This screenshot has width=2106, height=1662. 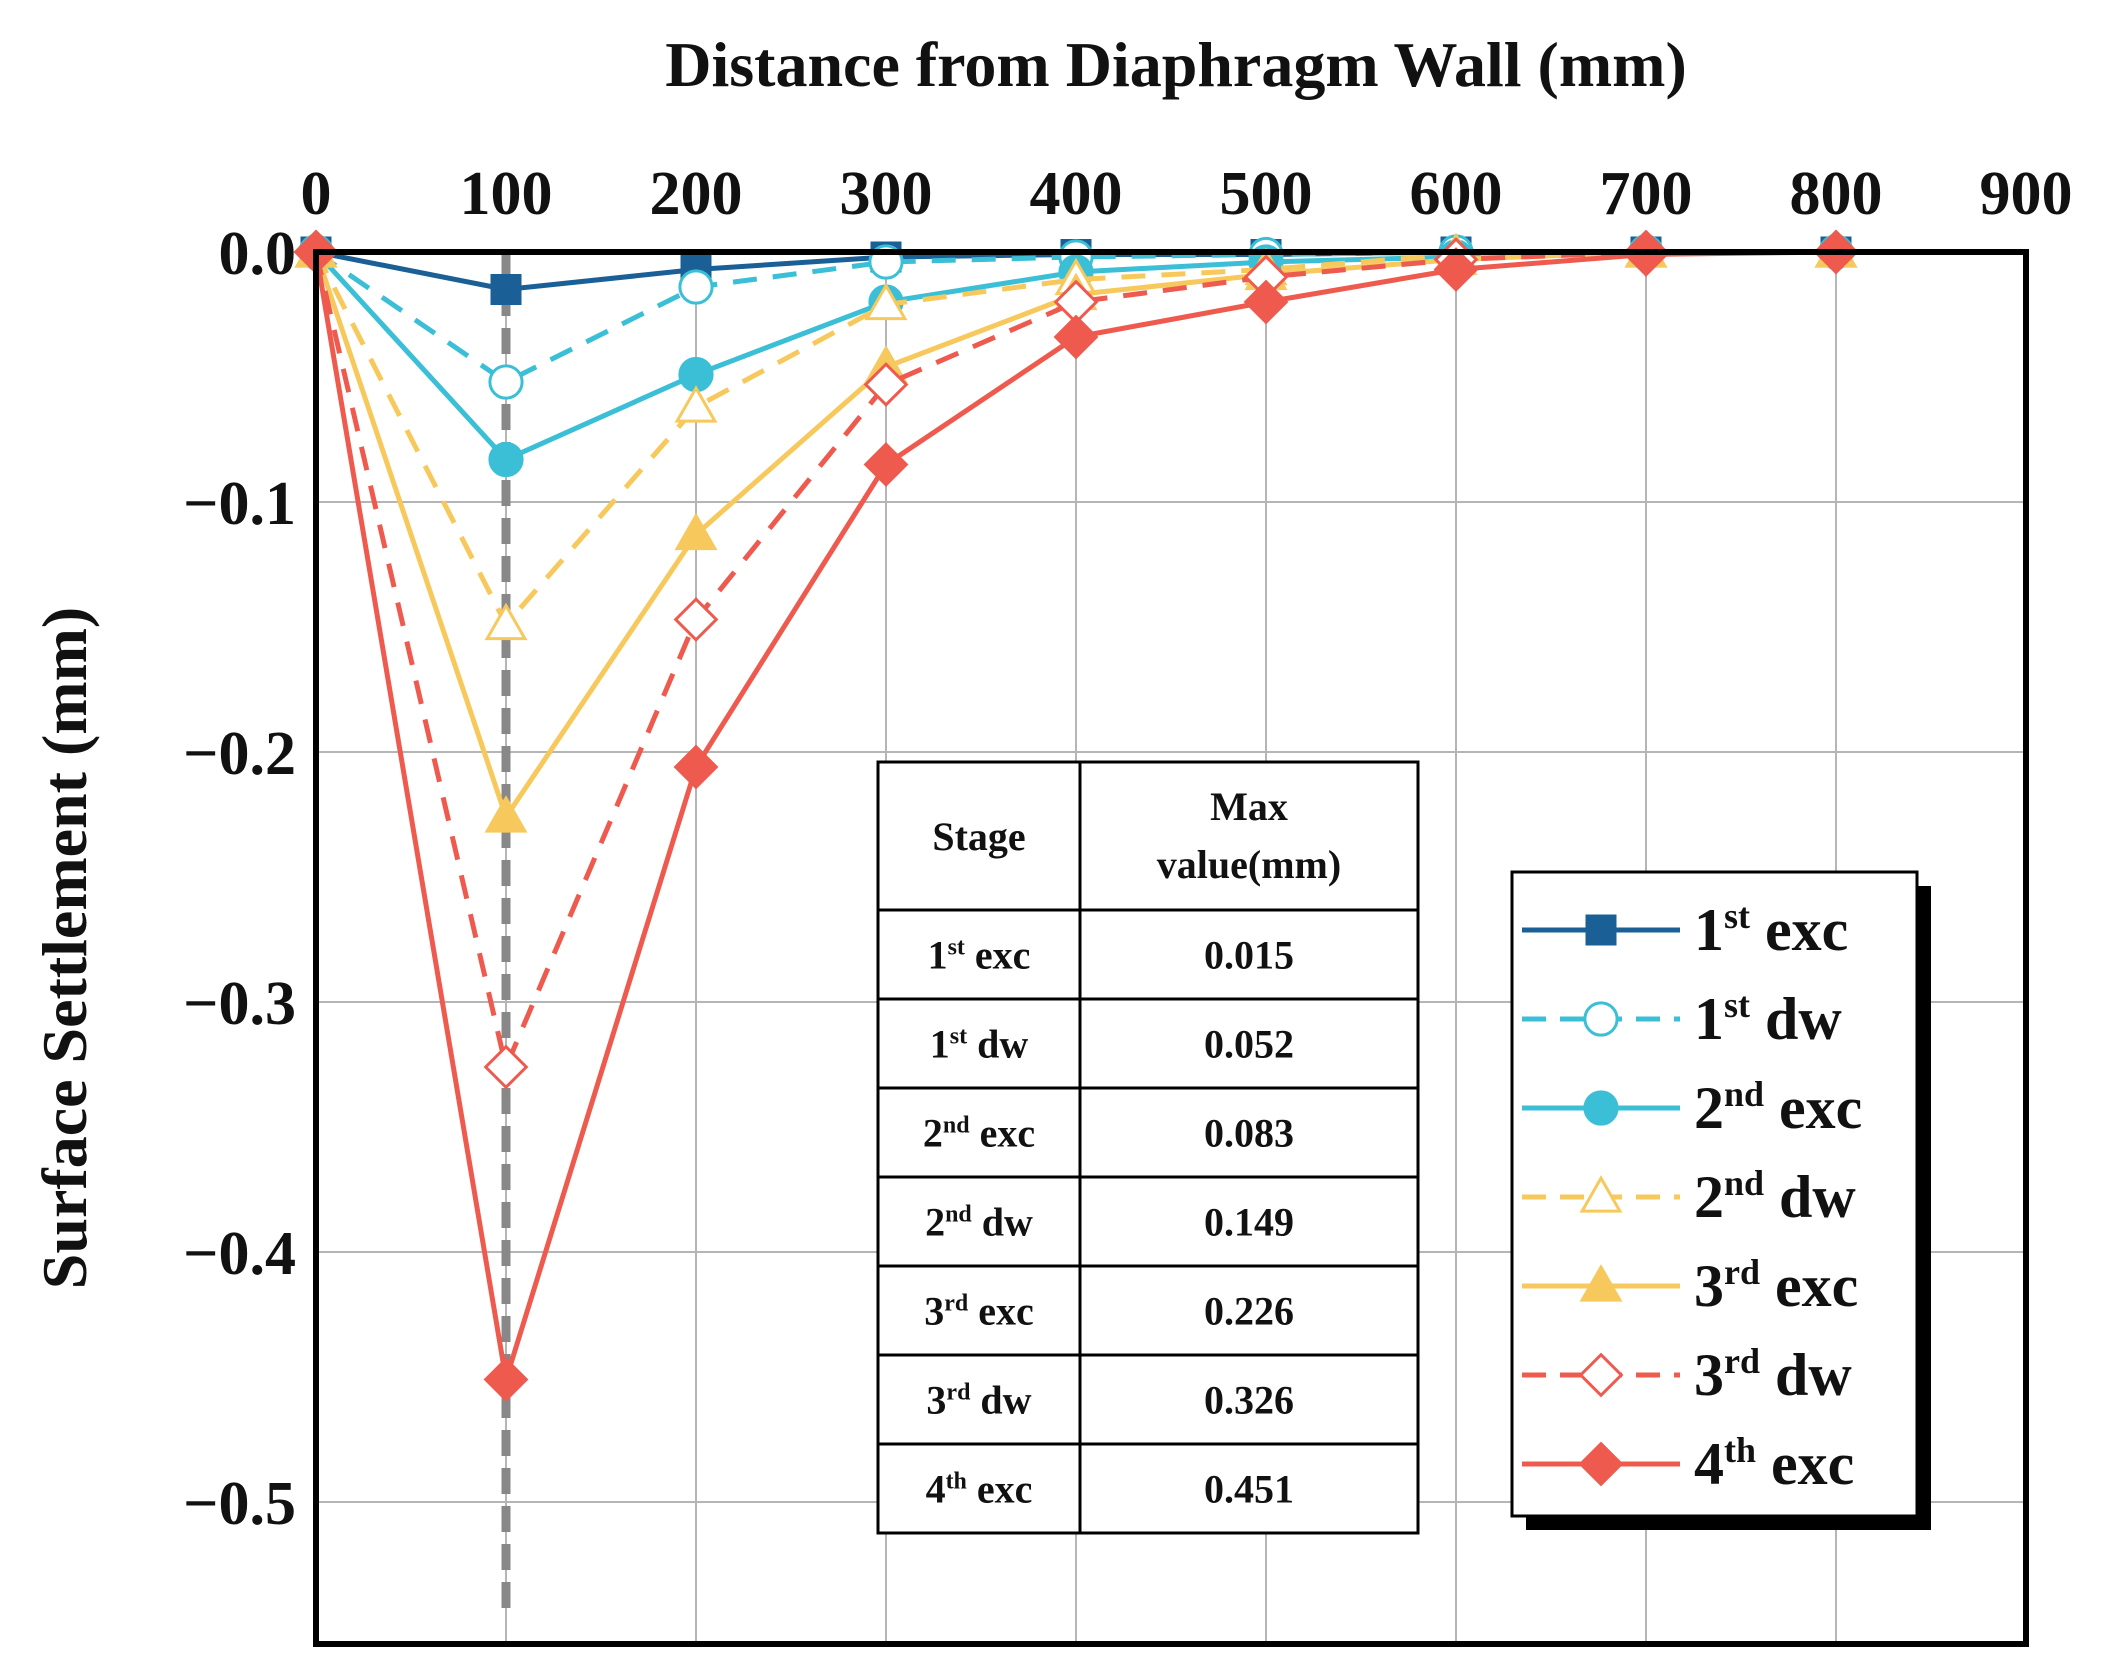 What do you see at coordinates (239, 754) in the screenshot?
I see `y-tick-label: −0.2` at bounding box center [239, 754].